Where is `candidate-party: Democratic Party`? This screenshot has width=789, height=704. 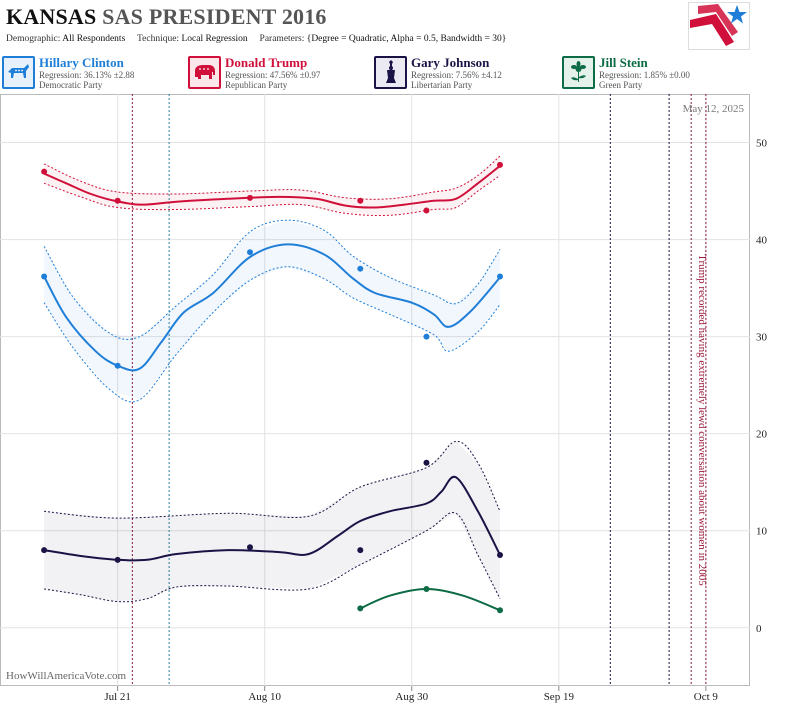 candidate-party: Democratic Party is located at coordinates (71, 85).